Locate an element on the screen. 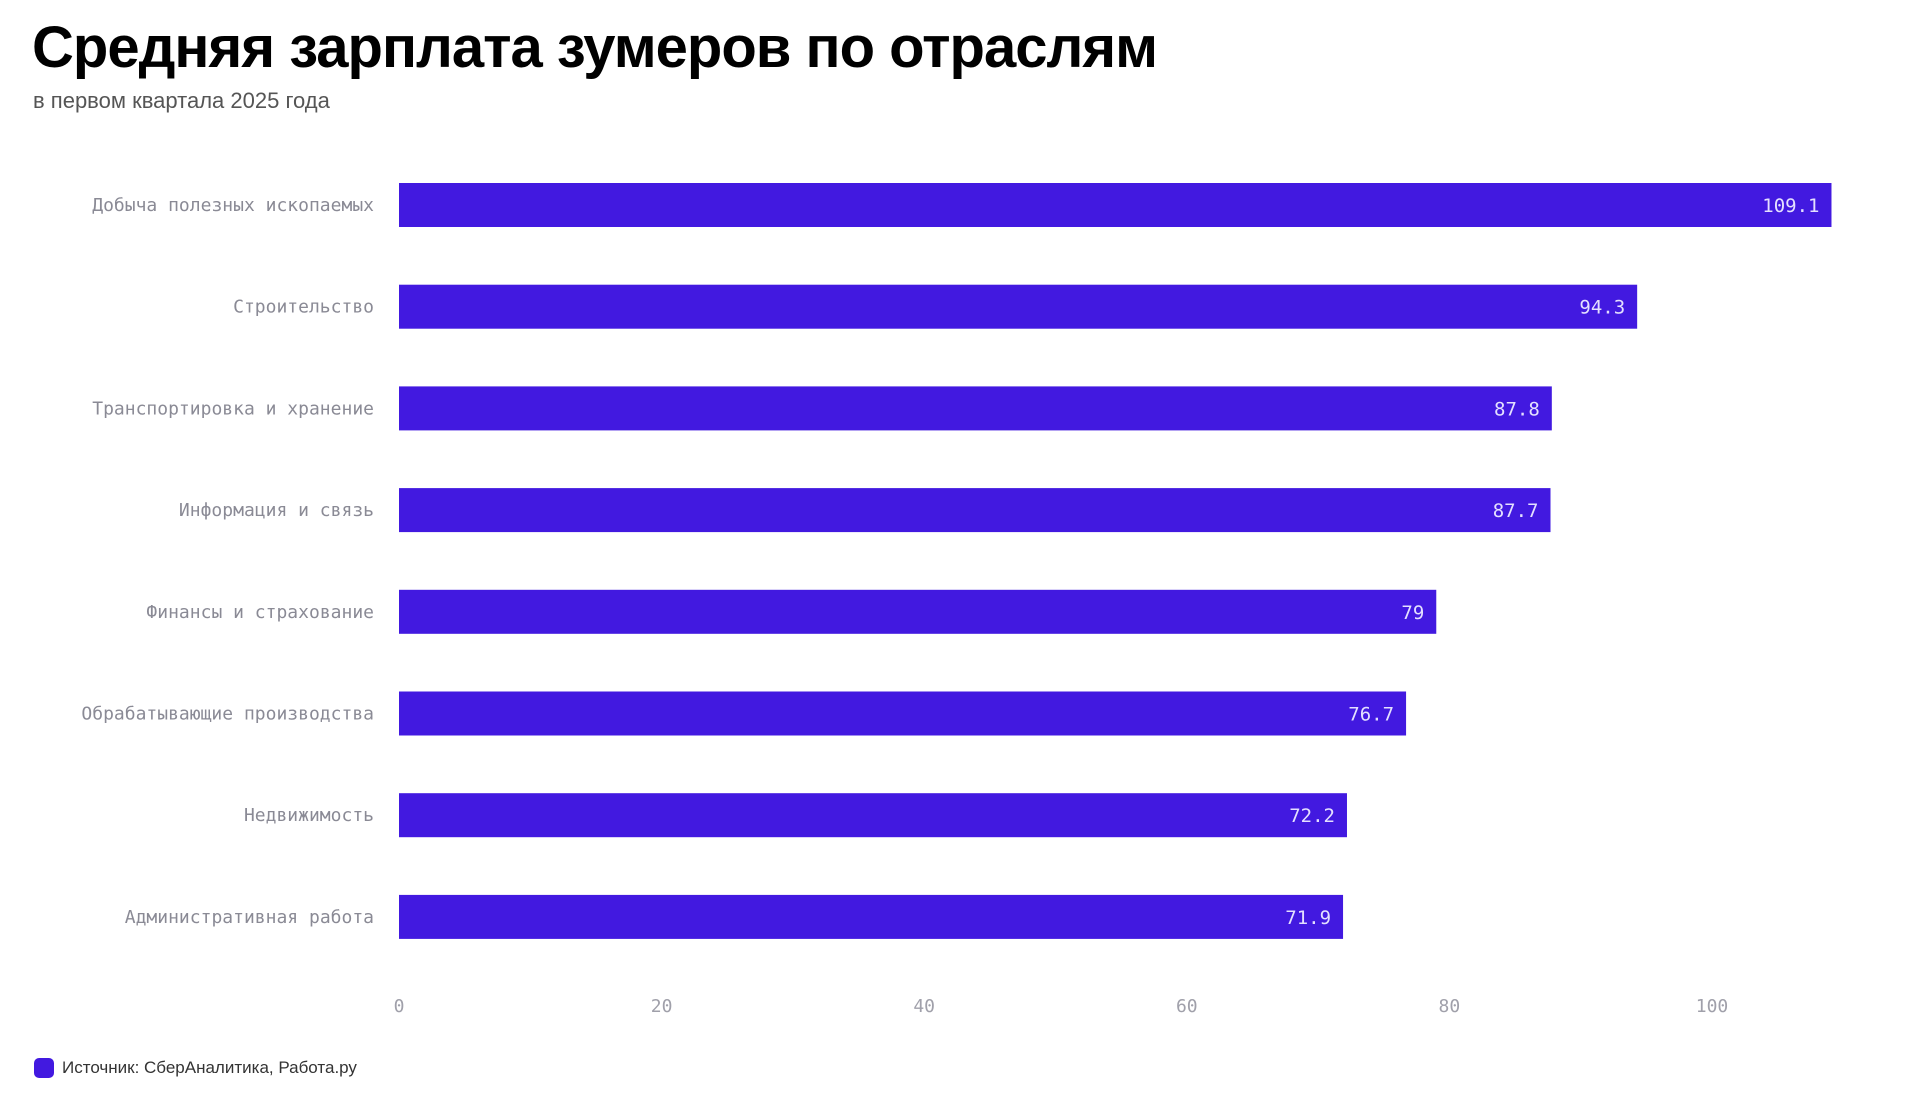 This screenshot has width=1920, height=1104. x-tick-label: 60 is located at coordinates (1187, 1006).